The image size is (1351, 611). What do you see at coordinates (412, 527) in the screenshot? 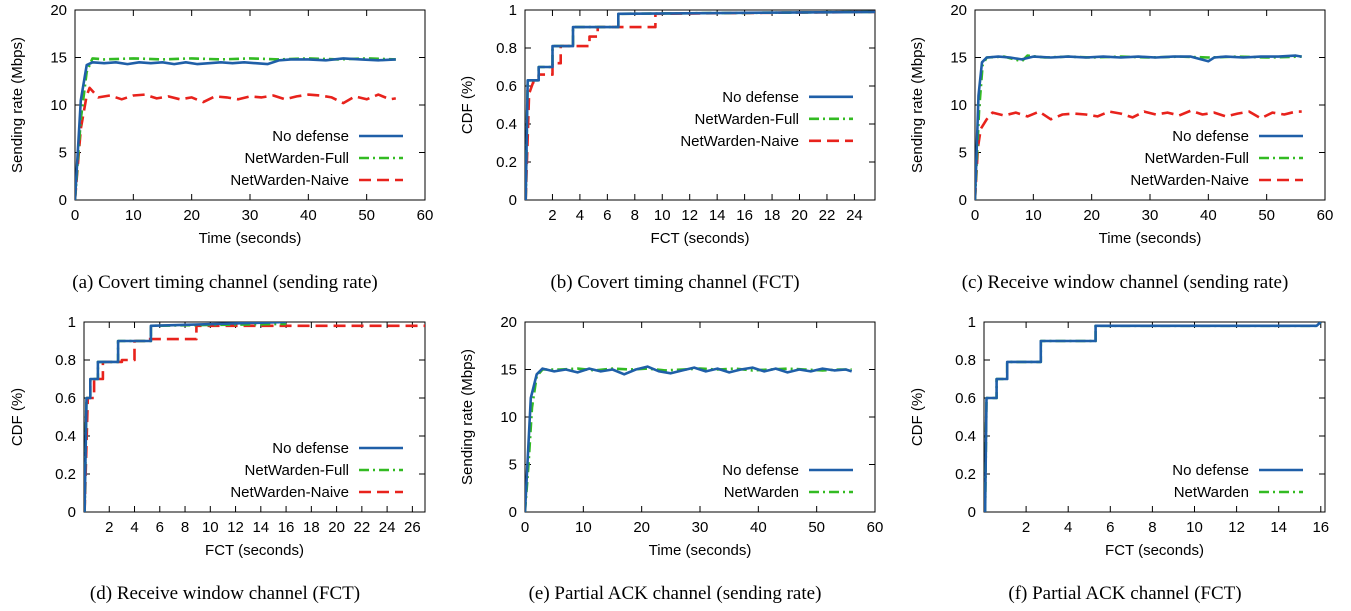
I see `x-tick-label: 26` at bounding box center [412, 527].